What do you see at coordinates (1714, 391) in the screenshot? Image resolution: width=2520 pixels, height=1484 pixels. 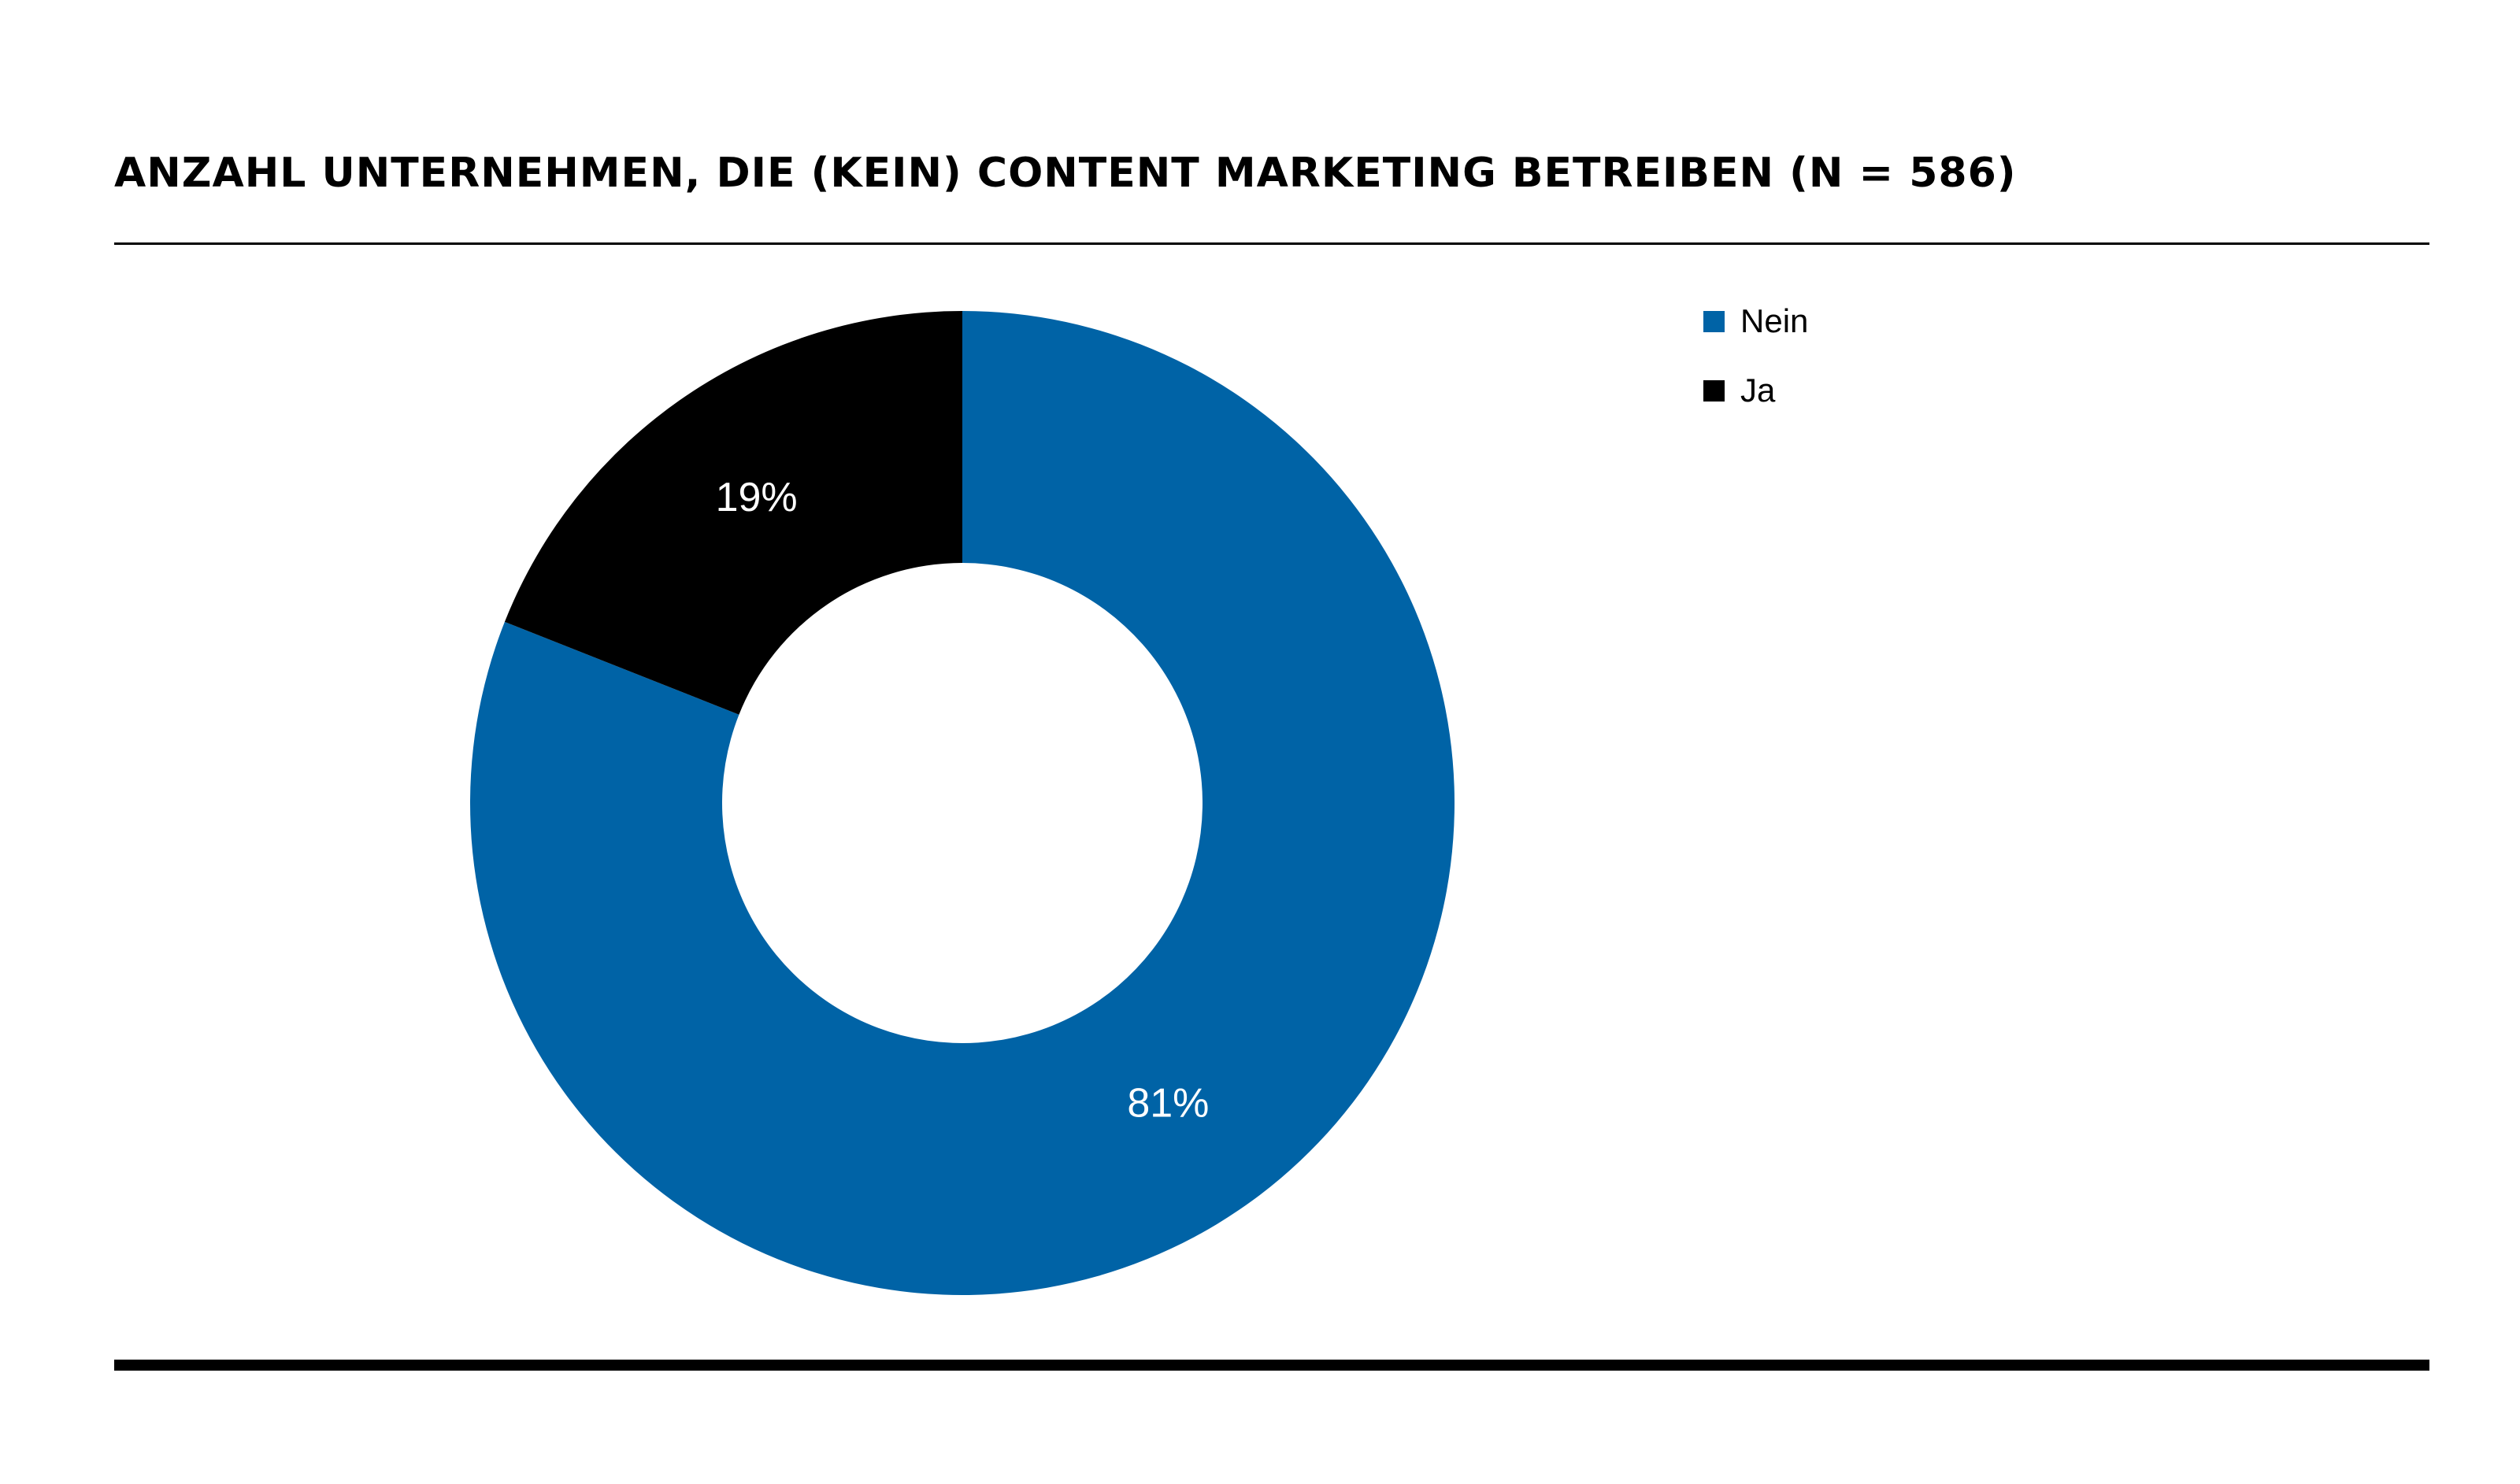 I see `legend-swatch-ja` at bounding box center [1714, 391].